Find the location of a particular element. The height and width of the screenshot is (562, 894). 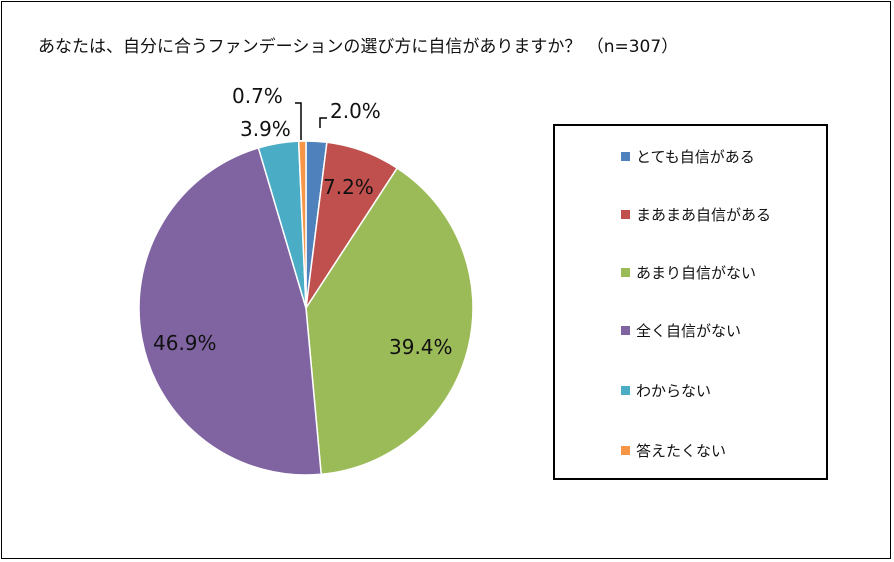

legend-label: 全く自信がない is located at coordinates (689, 330).